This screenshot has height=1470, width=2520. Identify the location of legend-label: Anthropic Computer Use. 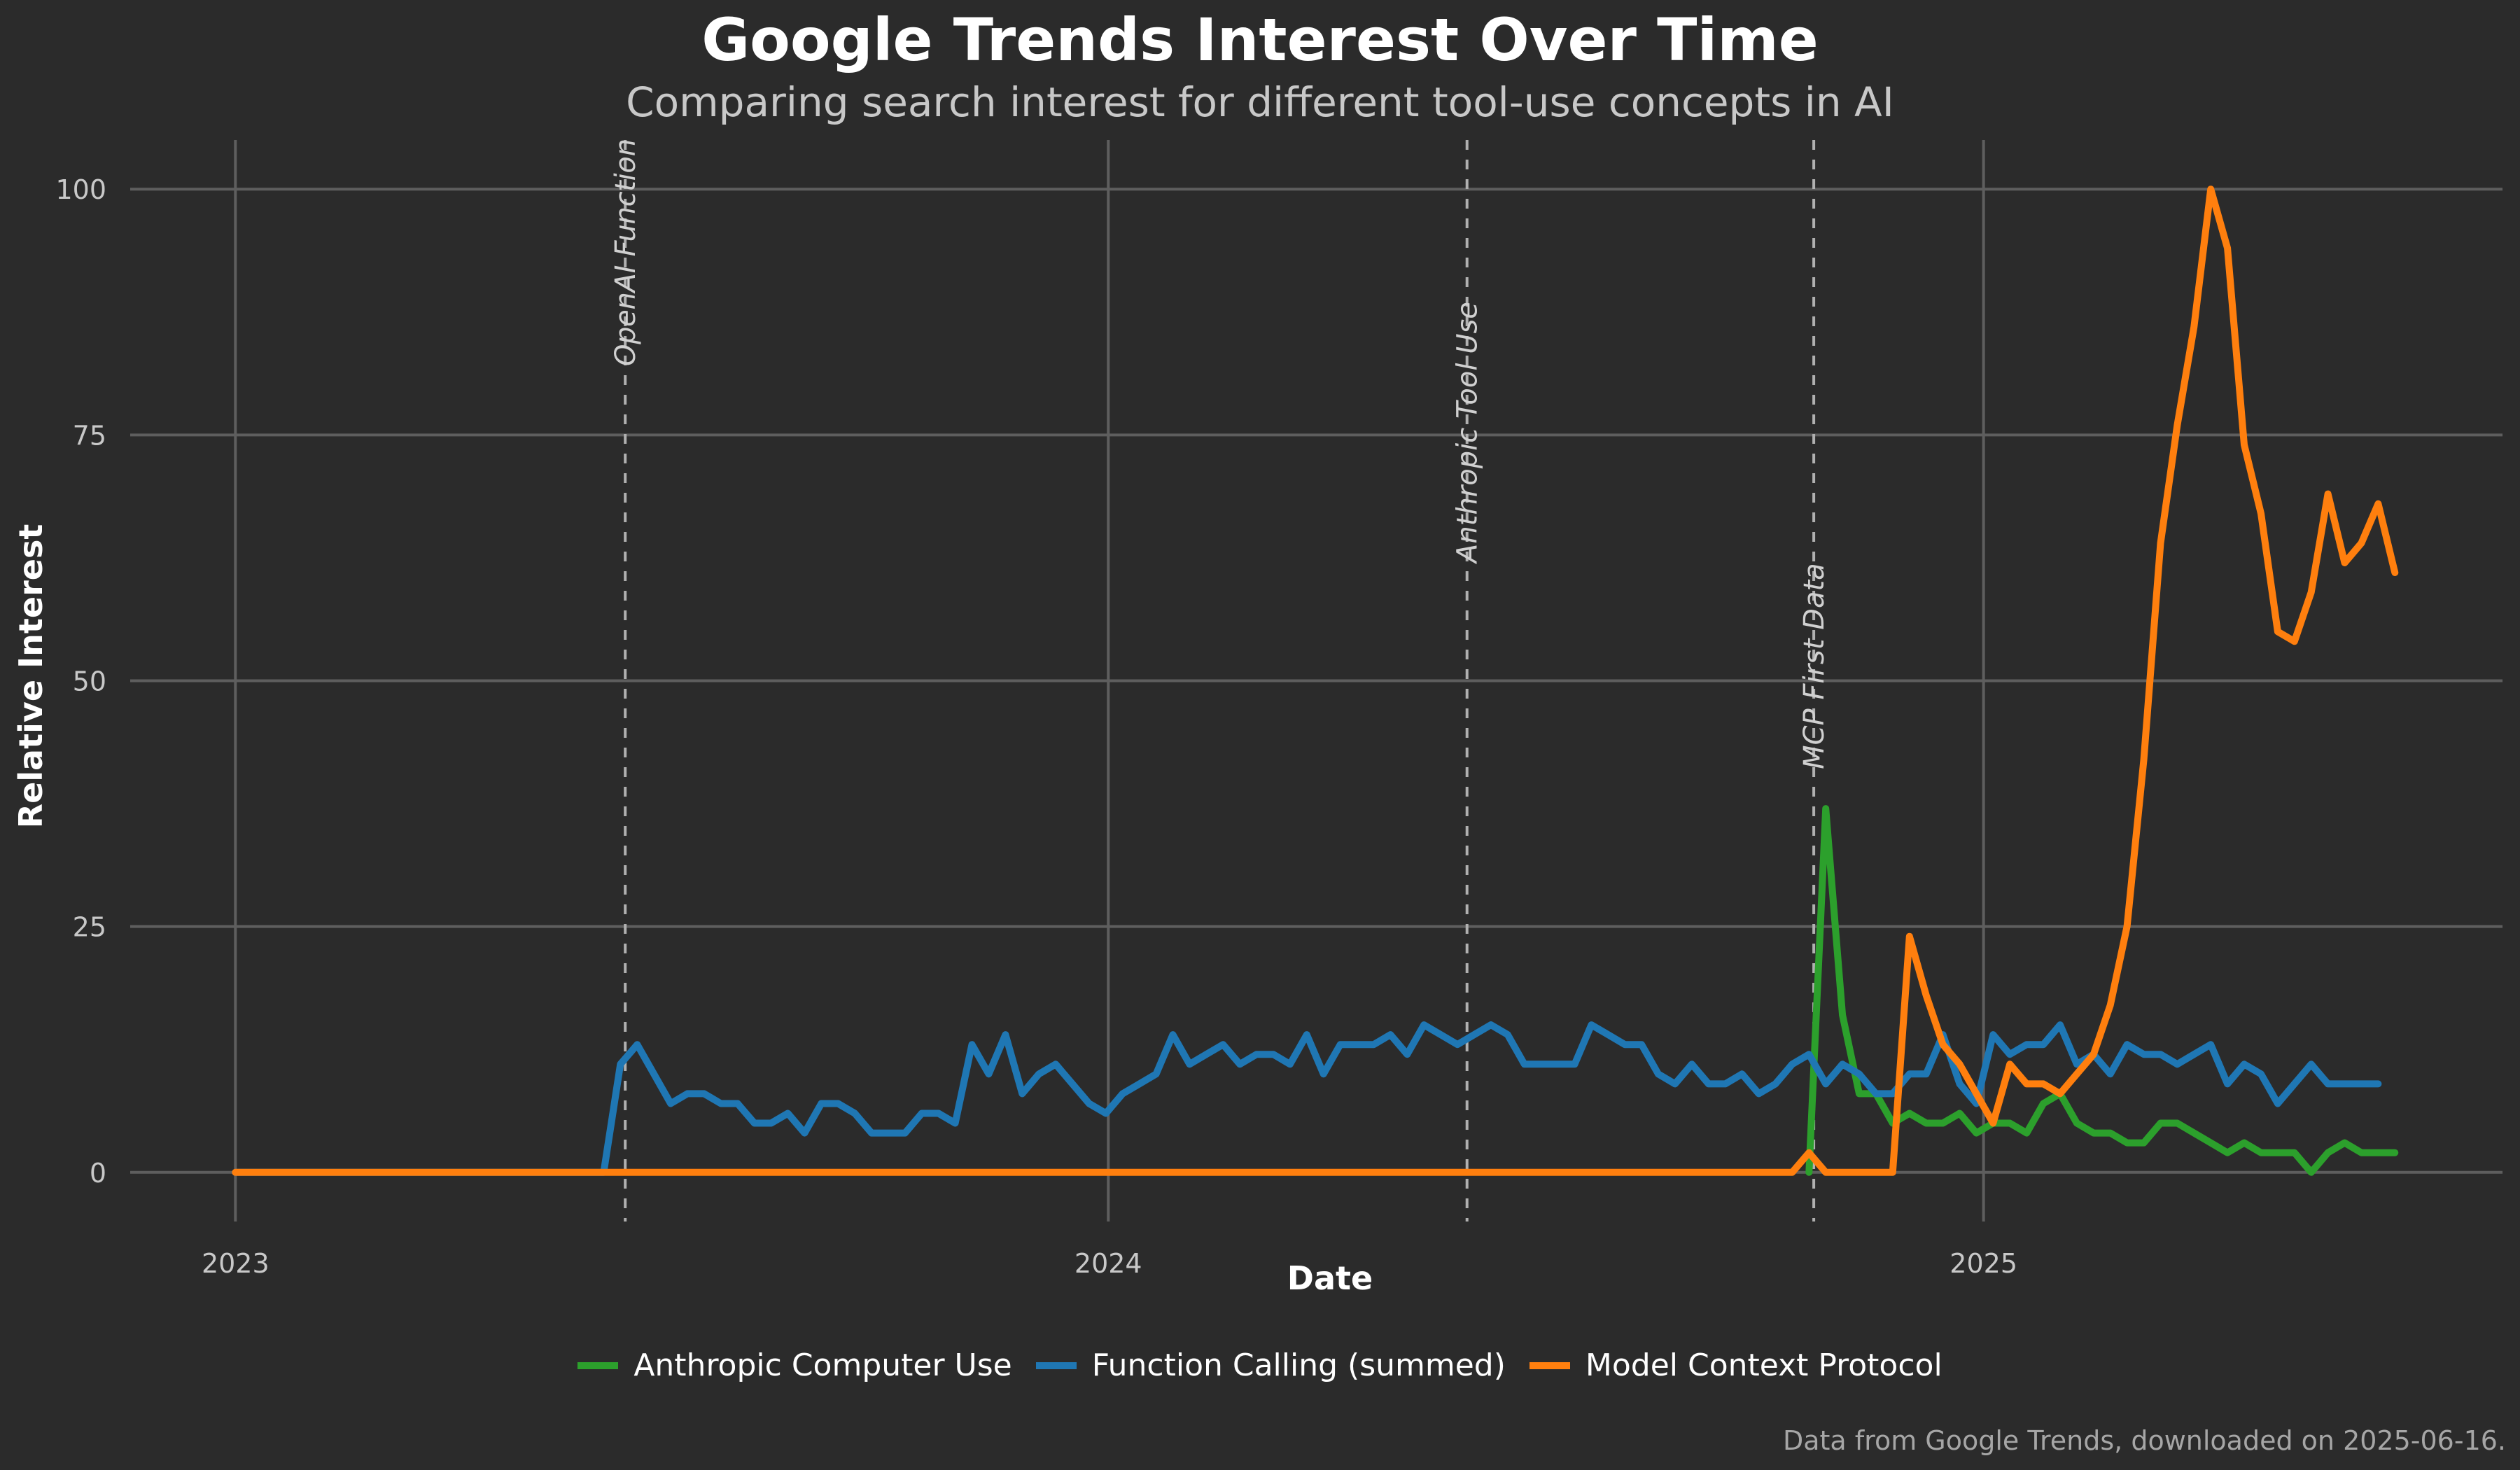
(822, 1365).